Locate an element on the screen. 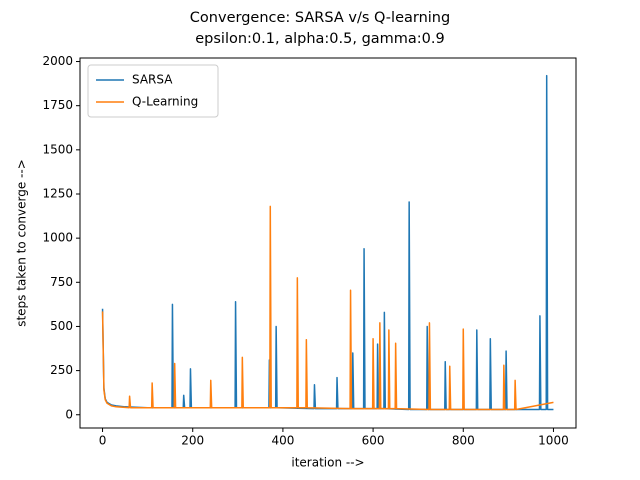 This screenshot has height=480, width=640. legend-label: Q-Learning is located at coordinates (165, 102).